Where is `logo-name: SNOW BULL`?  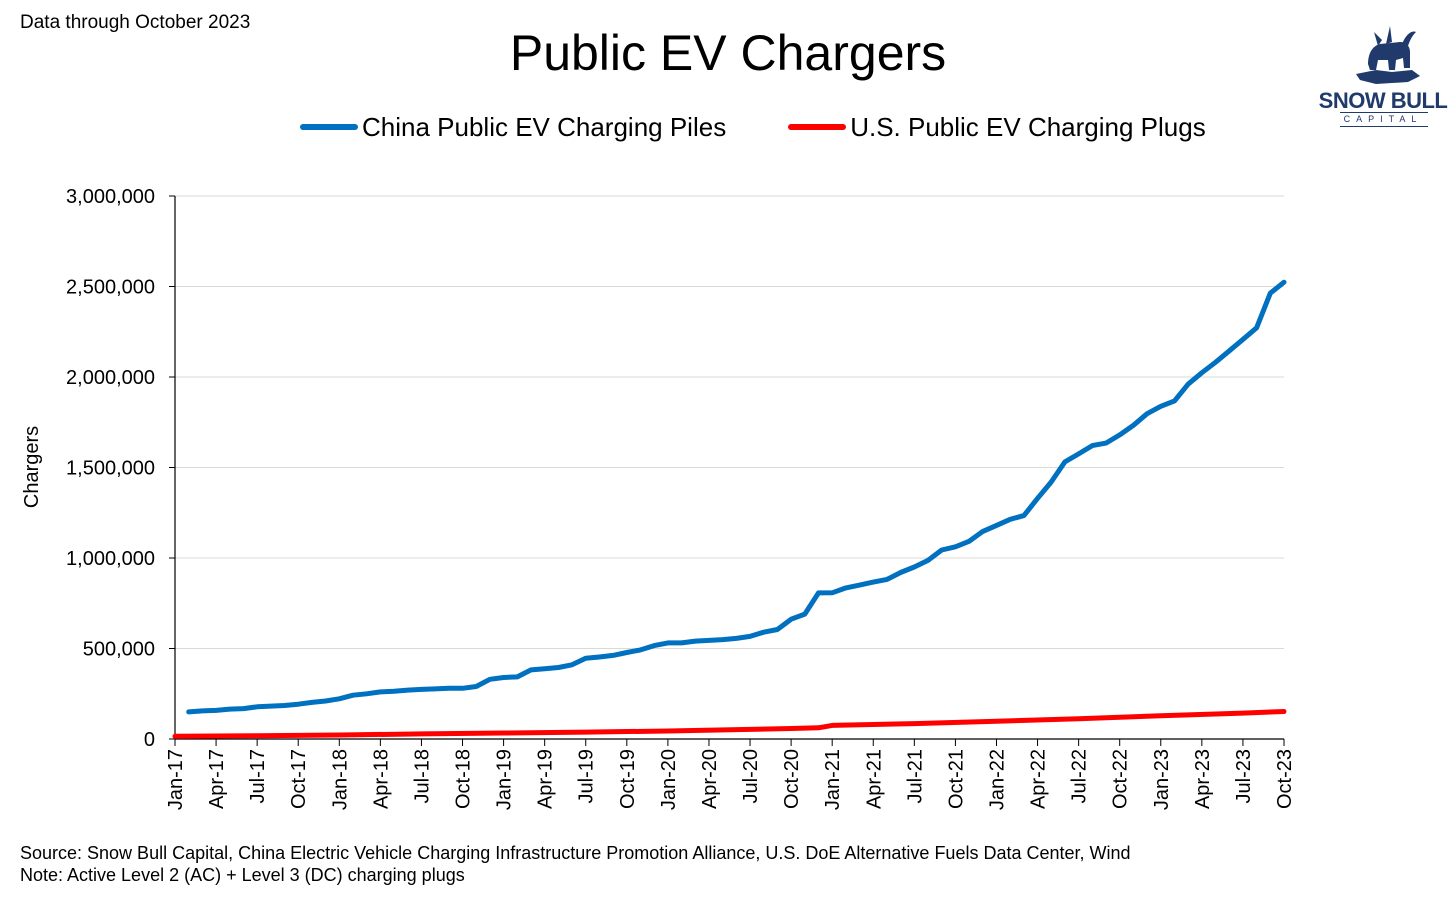 logo-name: SNOW BULL is located at coordinates (1383, 100).